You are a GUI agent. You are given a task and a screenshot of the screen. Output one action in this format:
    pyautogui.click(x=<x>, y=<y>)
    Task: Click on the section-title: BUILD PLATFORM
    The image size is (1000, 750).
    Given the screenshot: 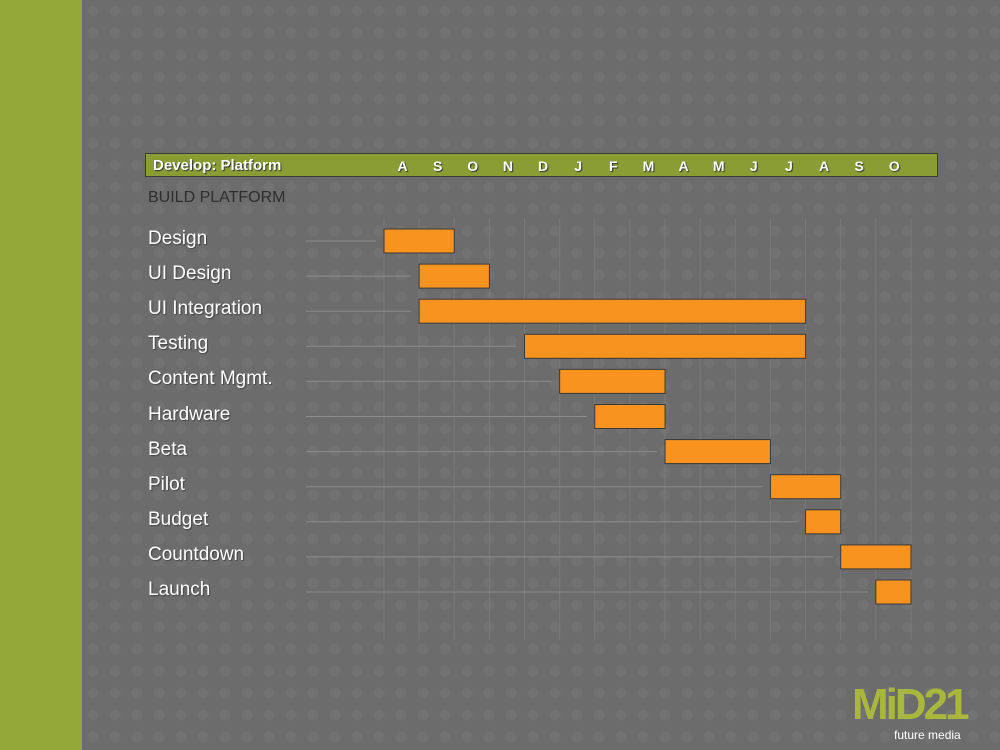 What is the action you would take?
    pyautogui.click(x=217, y=197)
    